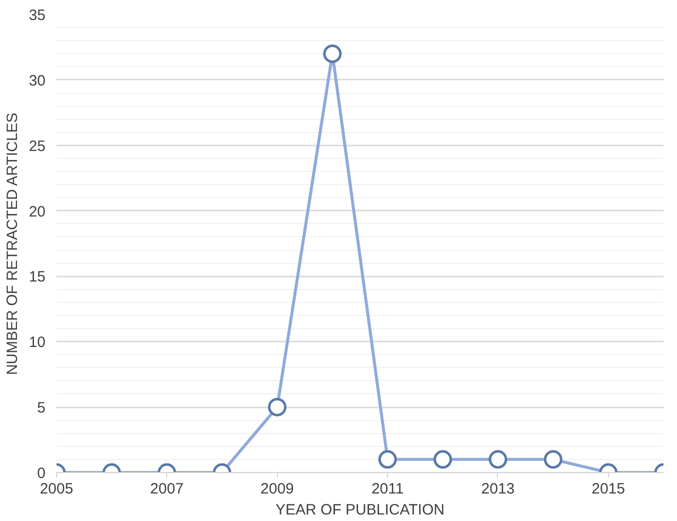 Image resolution: width=677 pixels, height=521 pixels. What do you see at coordinates (12, 244) in the screenshot?
I see `y-axis-title: NUMBER OF RETRACTED ARTICLES` at bounding box center [12, 244].